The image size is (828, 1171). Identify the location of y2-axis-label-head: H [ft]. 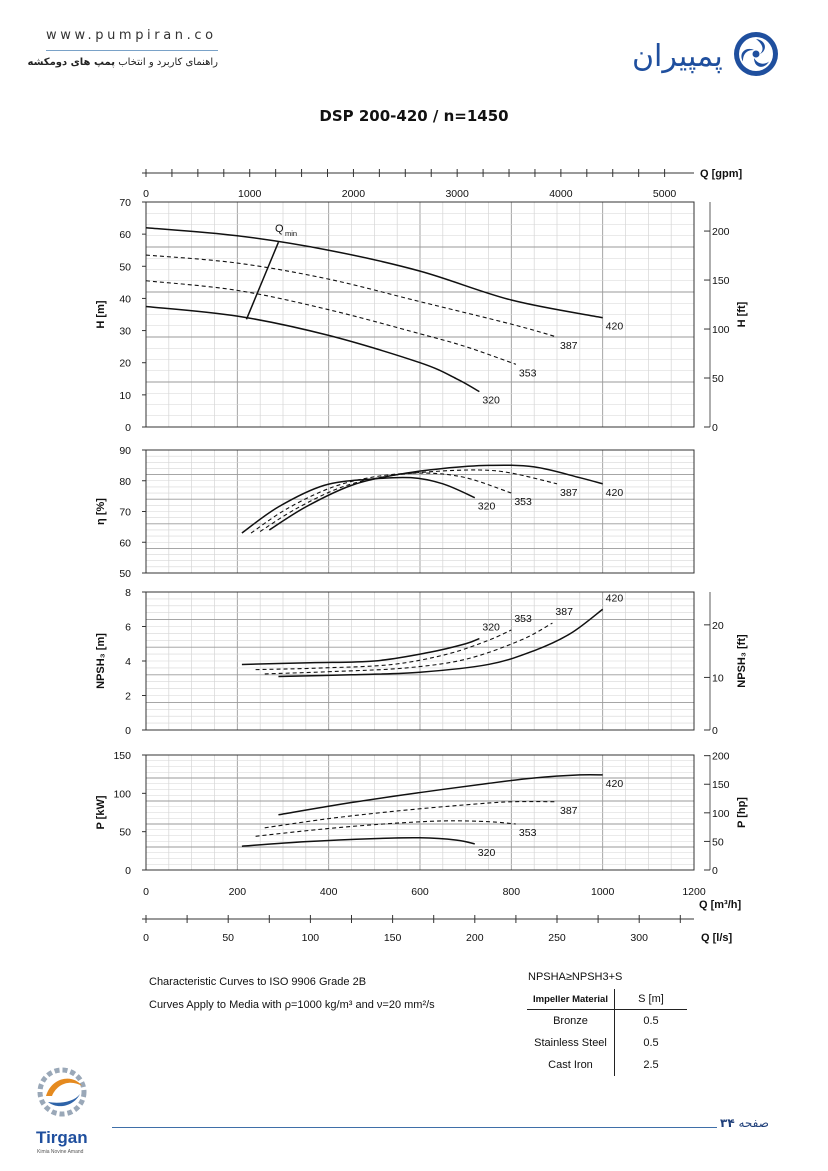
(742, 314).